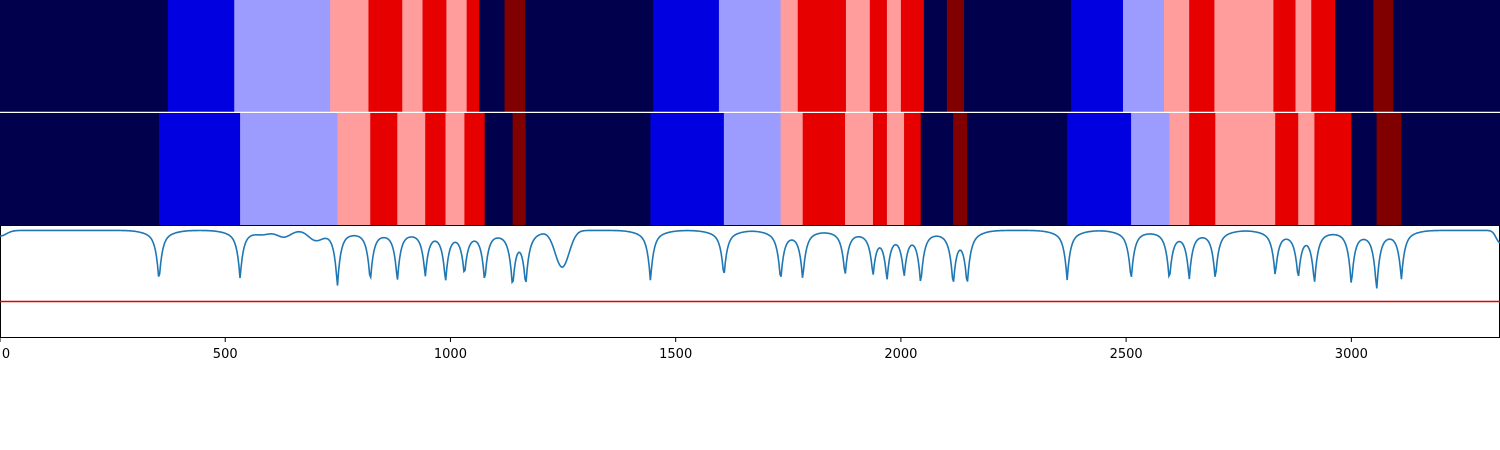 This screenshot has height=450, width=1500. I want to click on x-tick-label: 500, so click(225, 354).